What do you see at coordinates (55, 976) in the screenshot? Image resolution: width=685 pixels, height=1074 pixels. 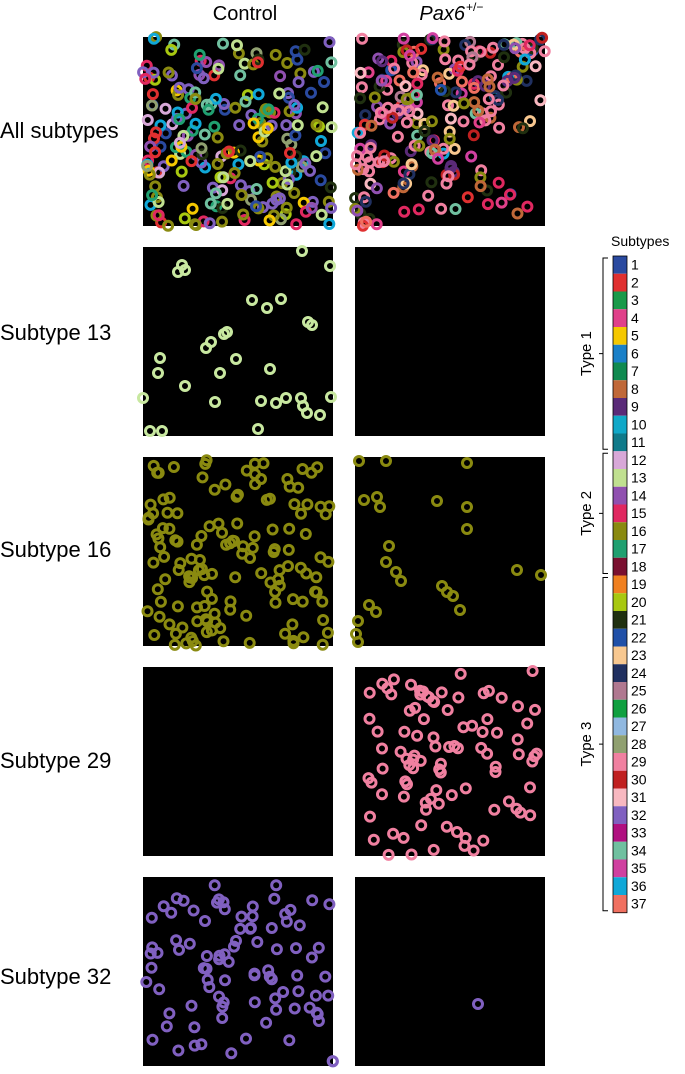 I see `row-label-subtype-32: Subtype 32` at bounding box center [55, 976].